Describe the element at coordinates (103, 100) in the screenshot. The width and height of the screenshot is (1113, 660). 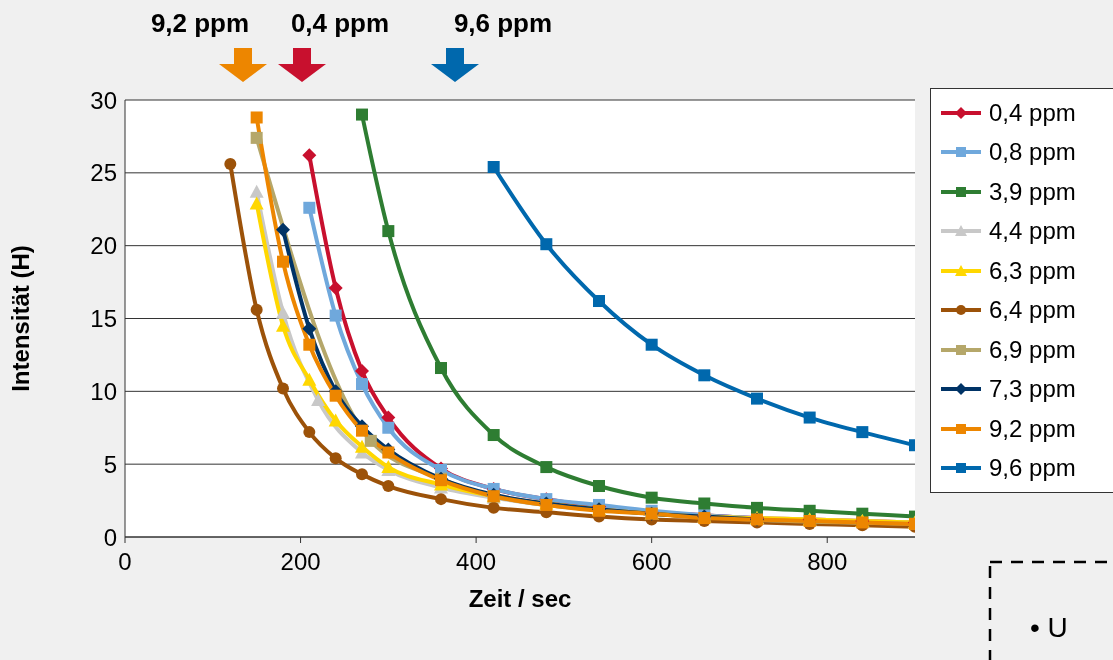
I see `y-tick-label: 30` at that location.